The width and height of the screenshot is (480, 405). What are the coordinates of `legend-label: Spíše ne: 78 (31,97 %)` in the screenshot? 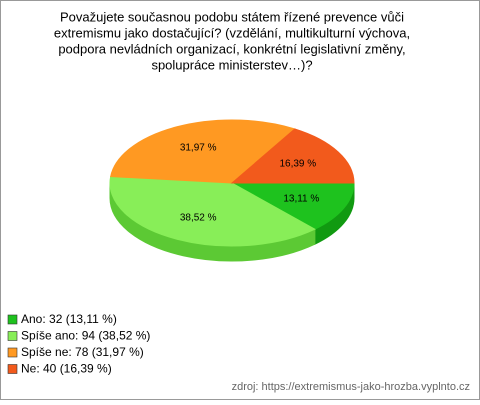 It's located at (82, 352).